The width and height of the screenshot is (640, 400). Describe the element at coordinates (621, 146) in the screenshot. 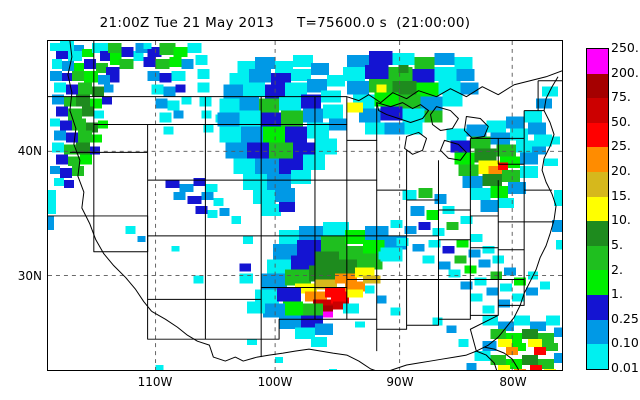

I see `colorbar-tick-label: 25.` at that location.